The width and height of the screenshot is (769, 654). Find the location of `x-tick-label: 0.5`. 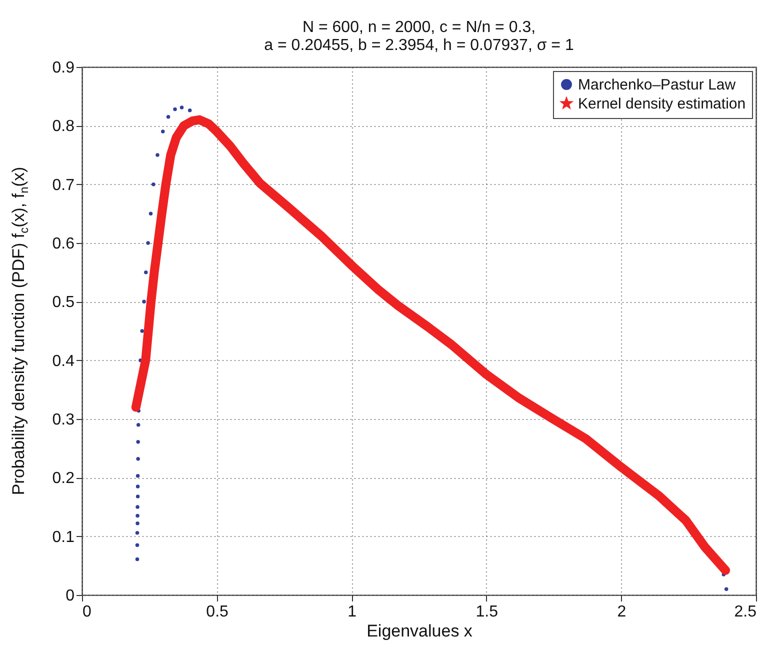

x-tick-label: 0.5 is located at coordinates (217, 612).